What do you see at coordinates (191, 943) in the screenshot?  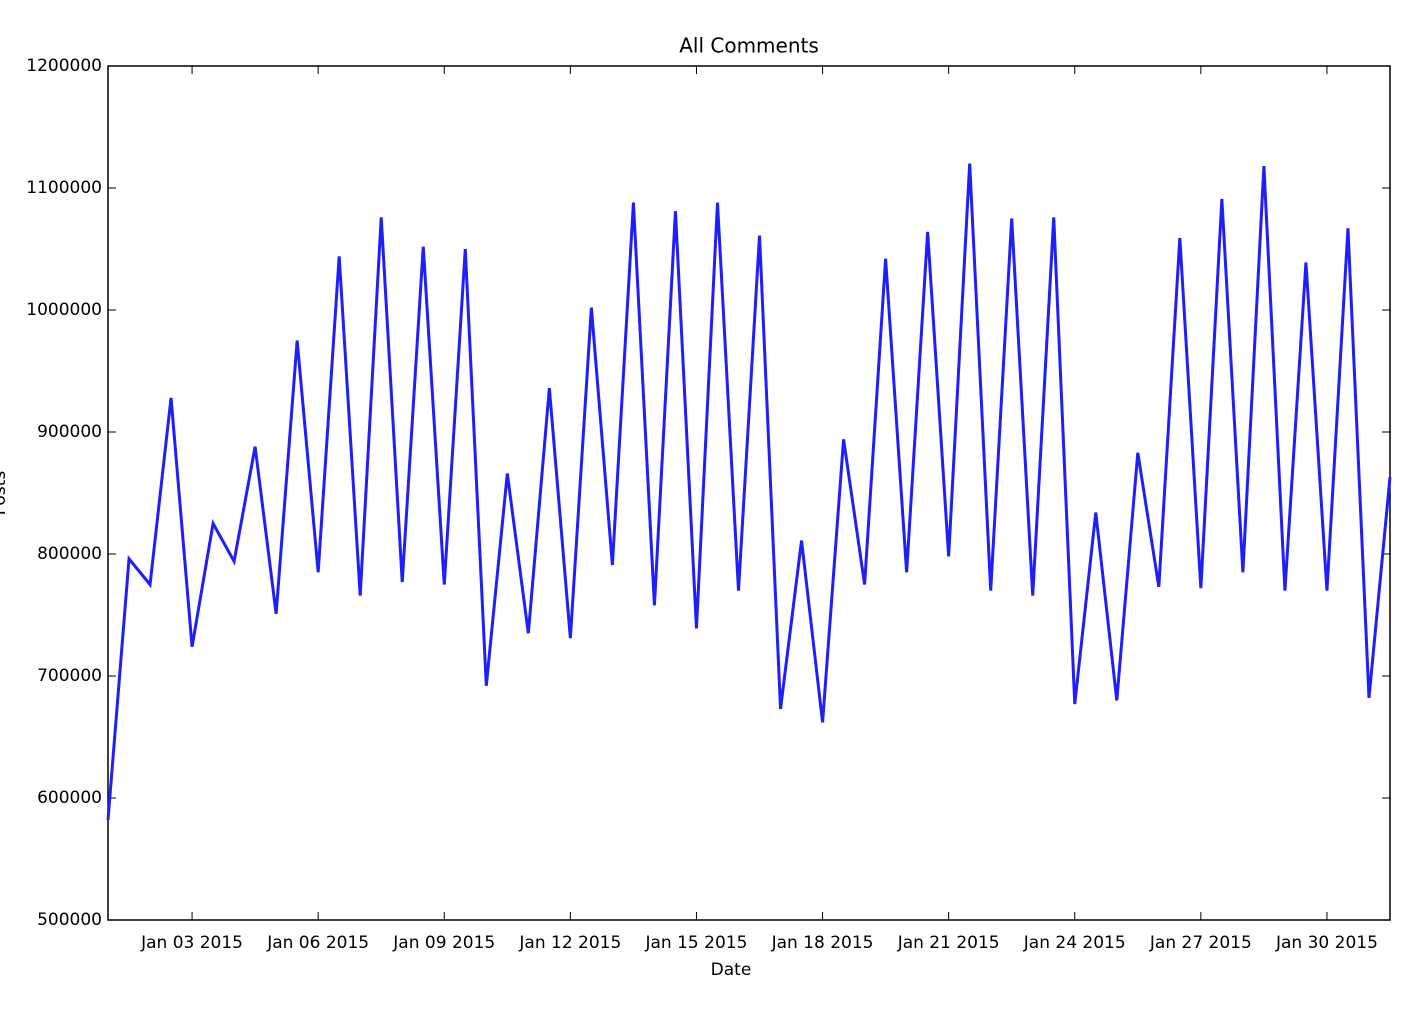 I see `x-tick-label: Jan 03 2015` at bounding box center [191, 943].